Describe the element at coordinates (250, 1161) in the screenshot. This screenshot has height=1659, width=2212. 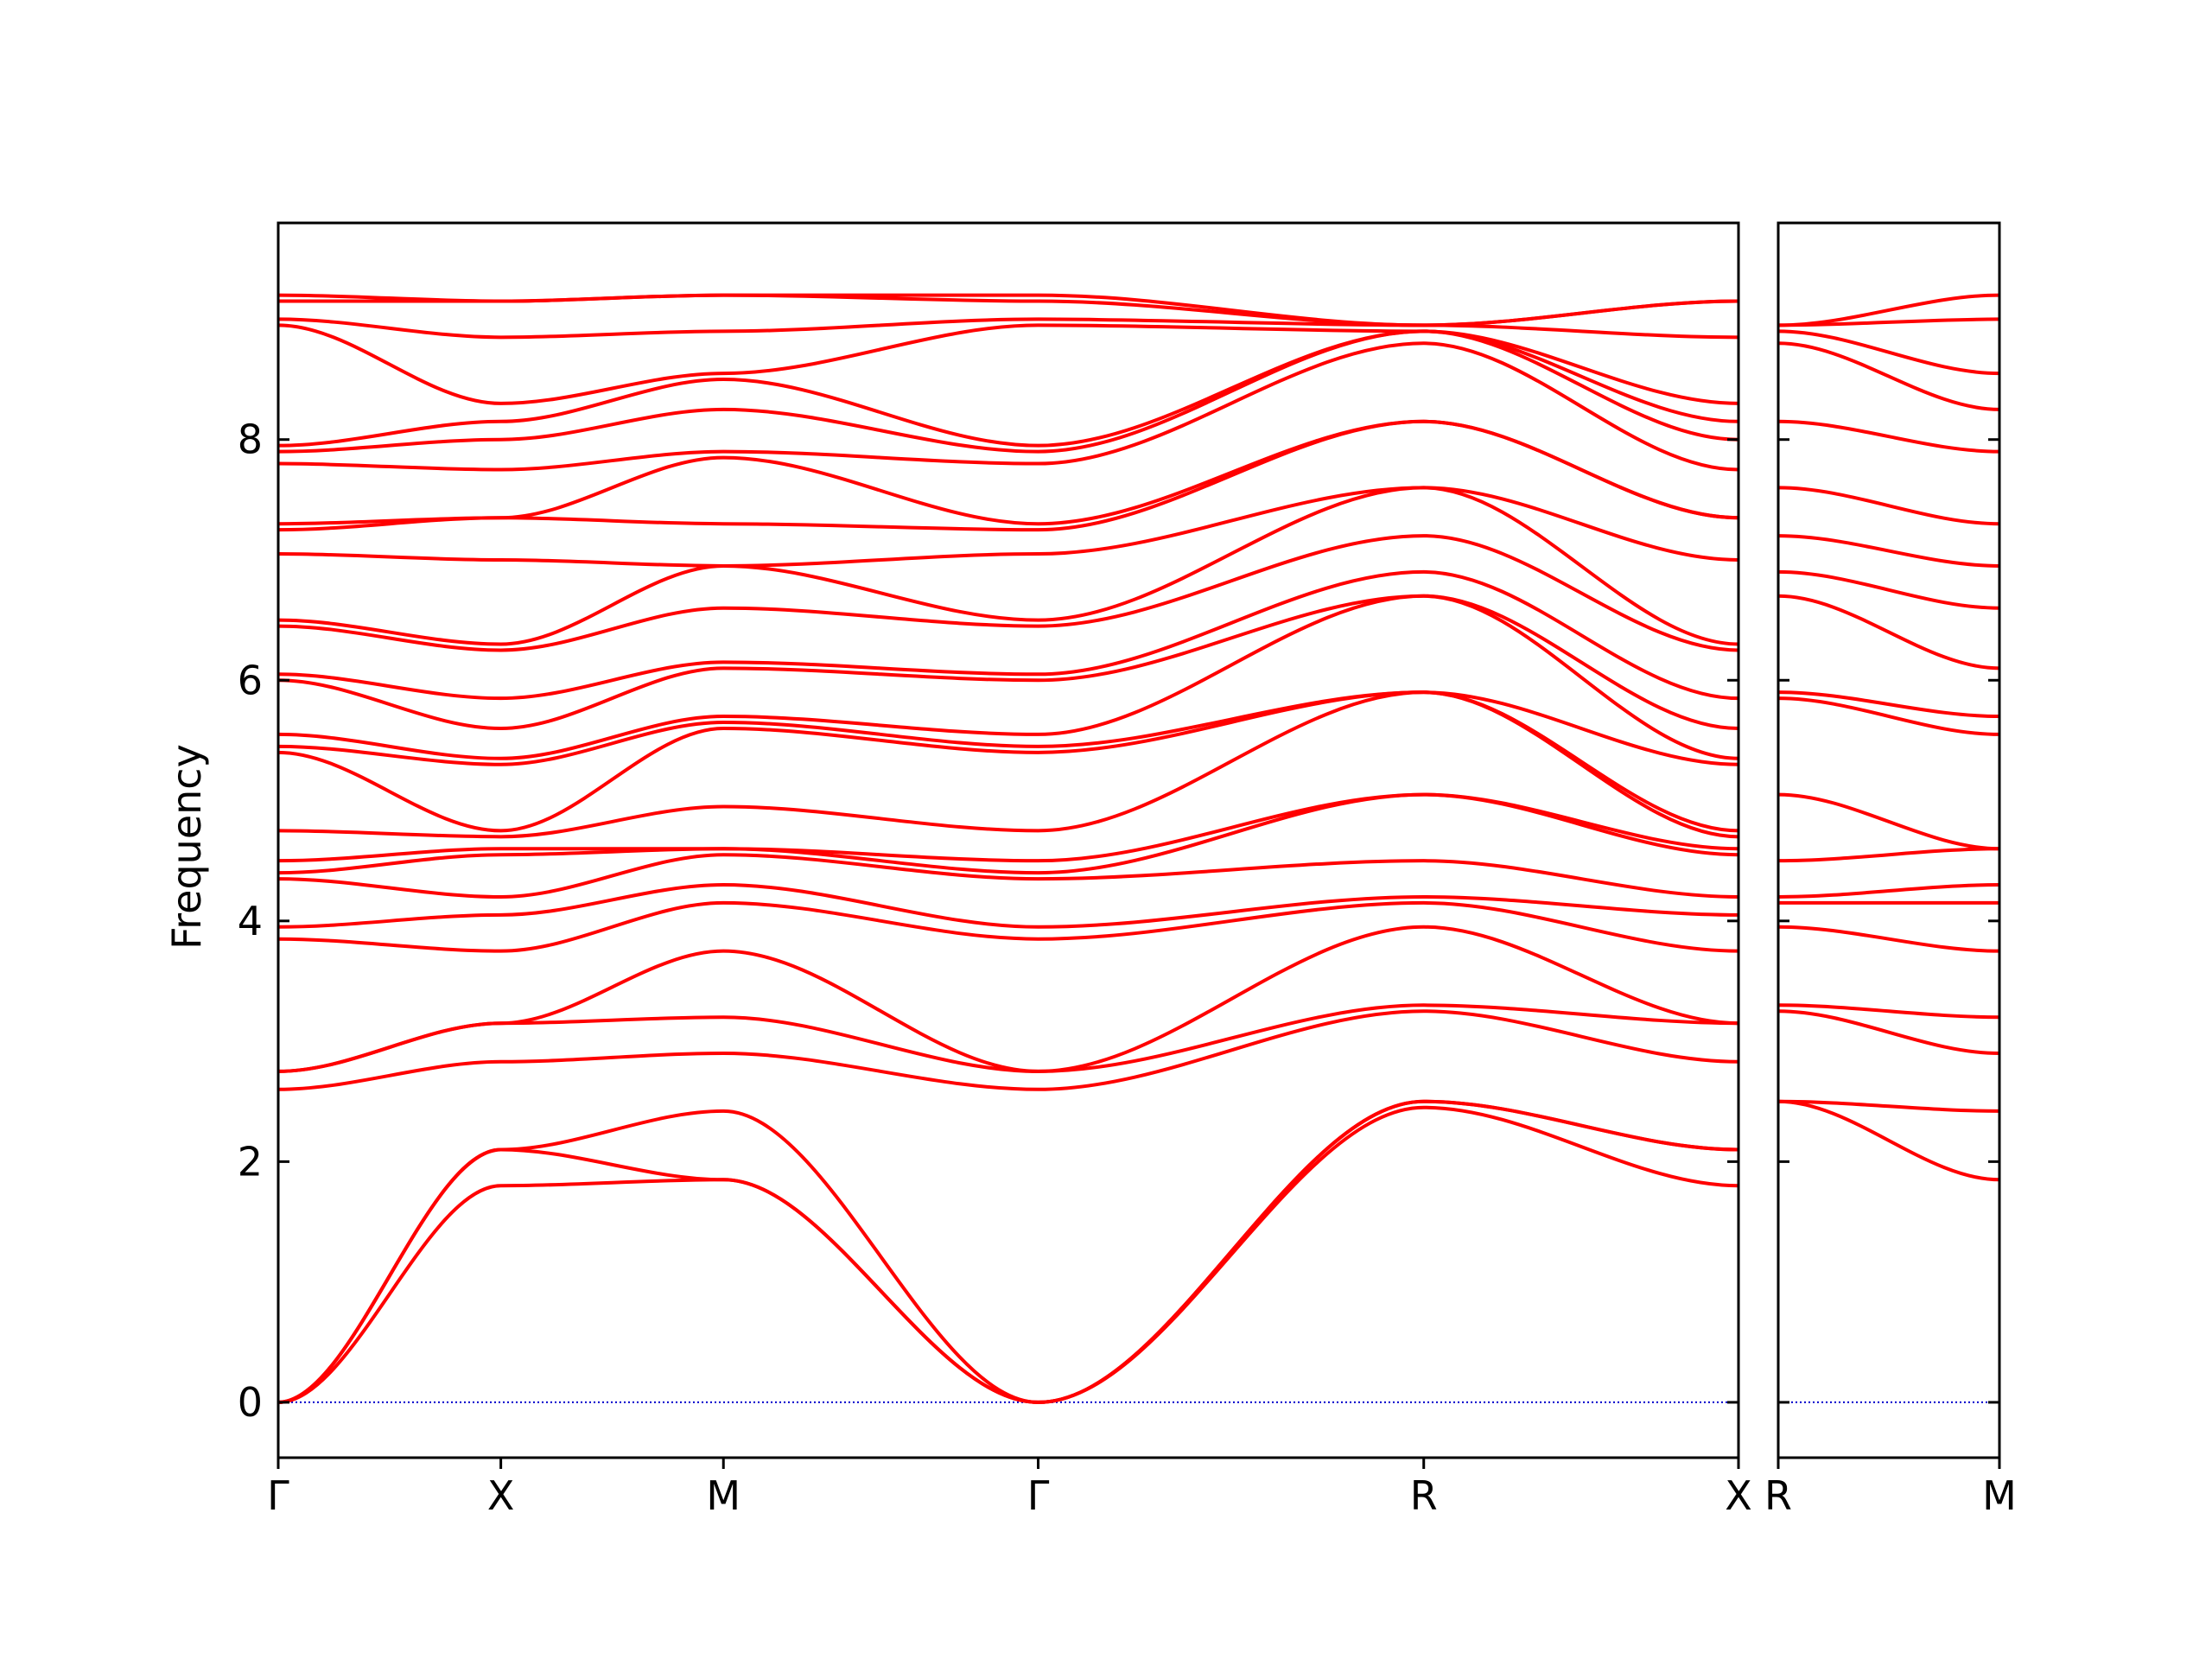
I see `y-tick-label: 2` at that location.